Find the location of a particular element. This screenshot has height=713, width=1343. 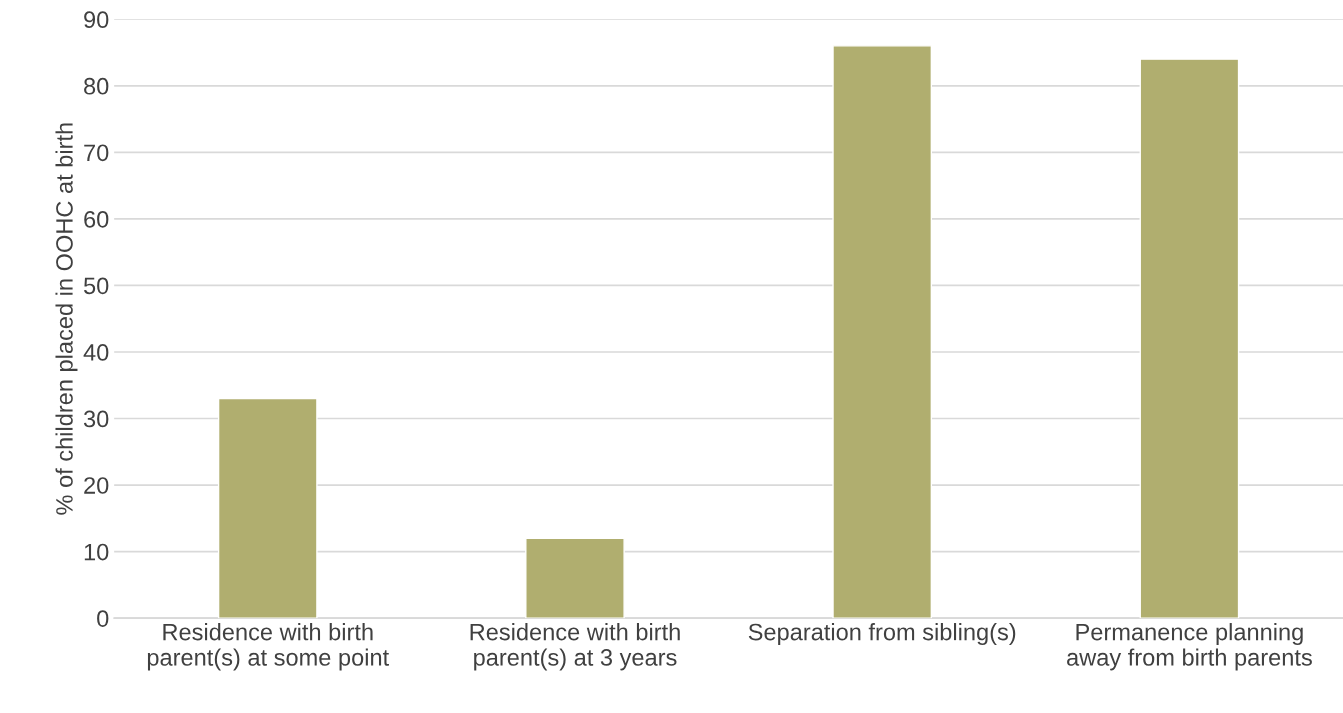

y-tick-label: 30 is located at coordinates (96, 419).